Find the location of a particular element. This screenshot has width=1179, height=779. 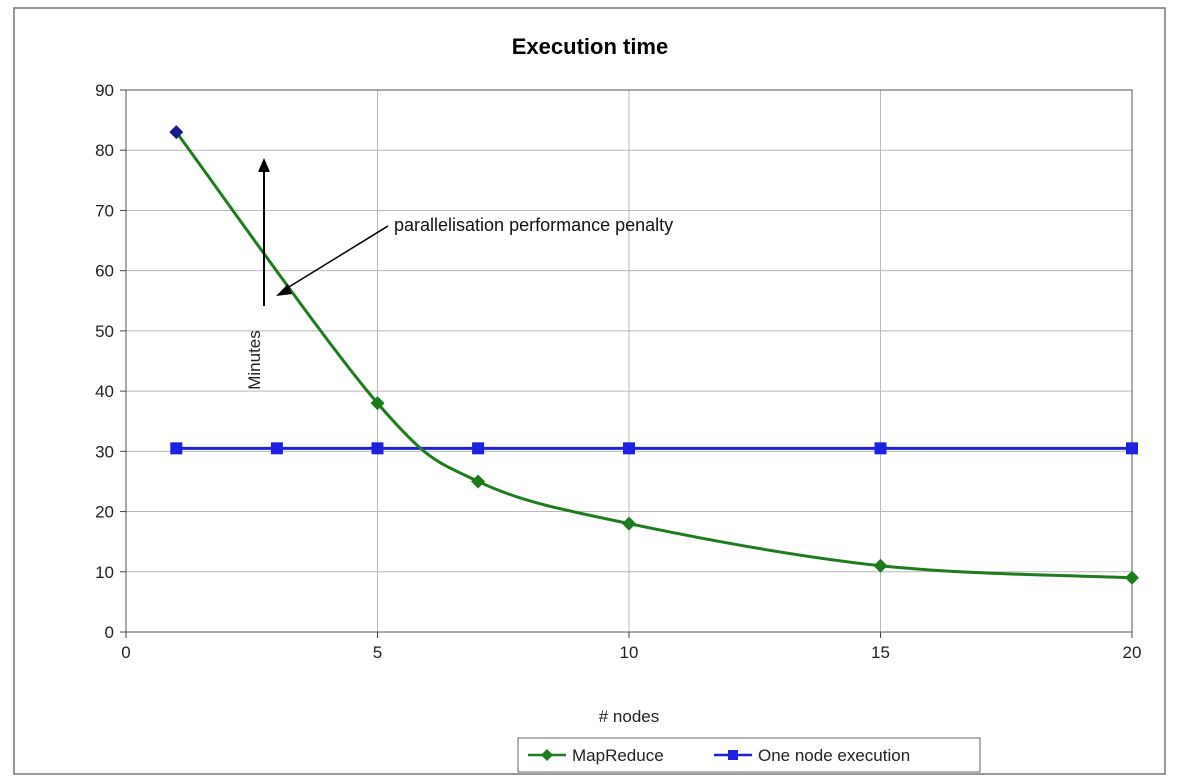

penalty-arrow-diagonal is located at coordinates (336, 258).